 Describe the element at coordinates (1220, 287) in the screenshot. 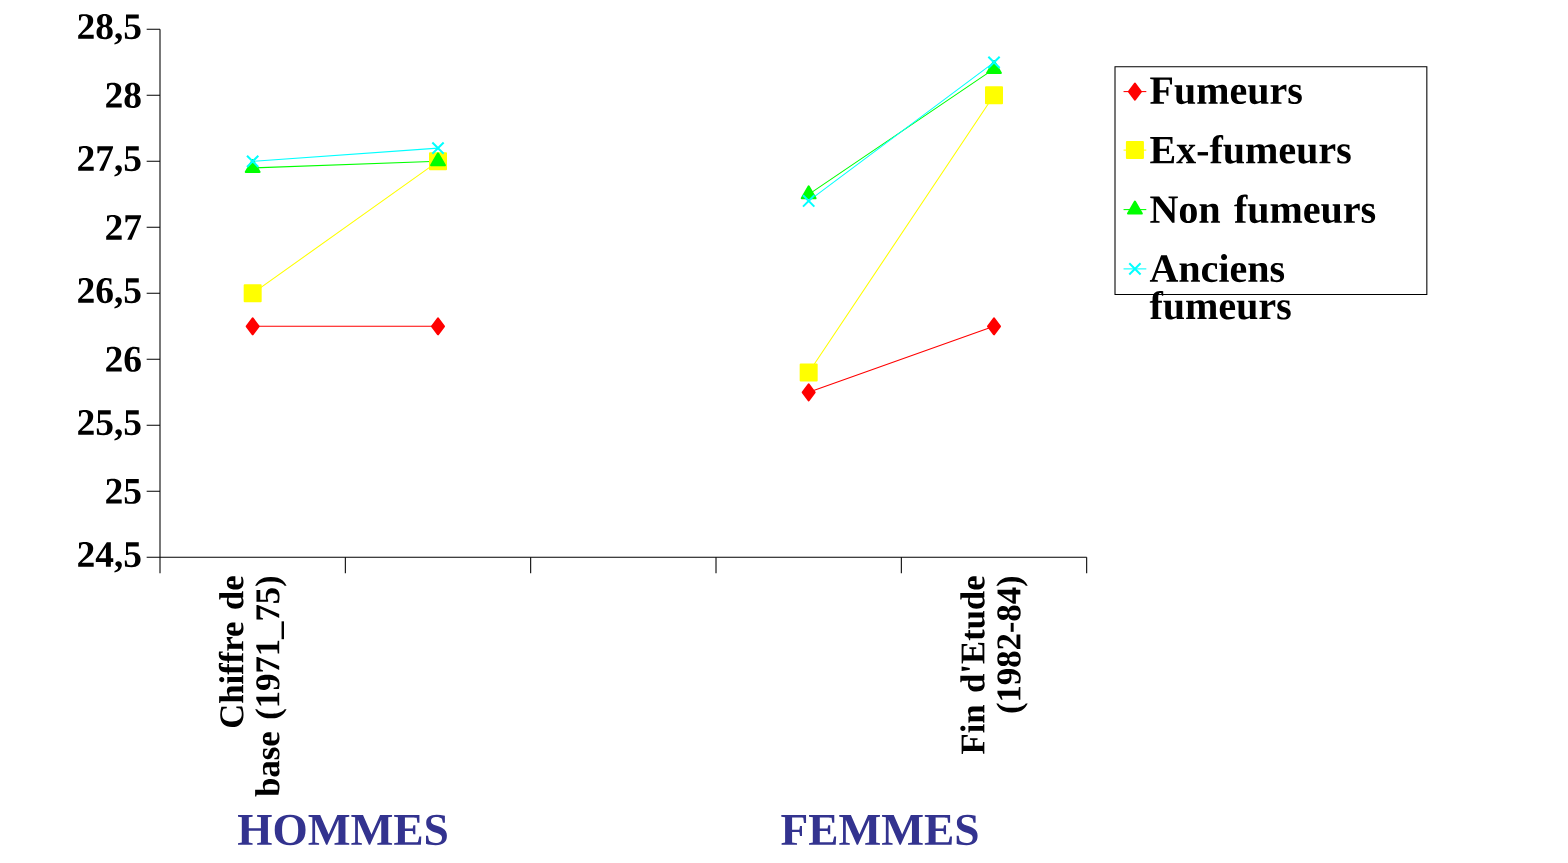

I see `legend-label: Anciens fumeurs` at that location.